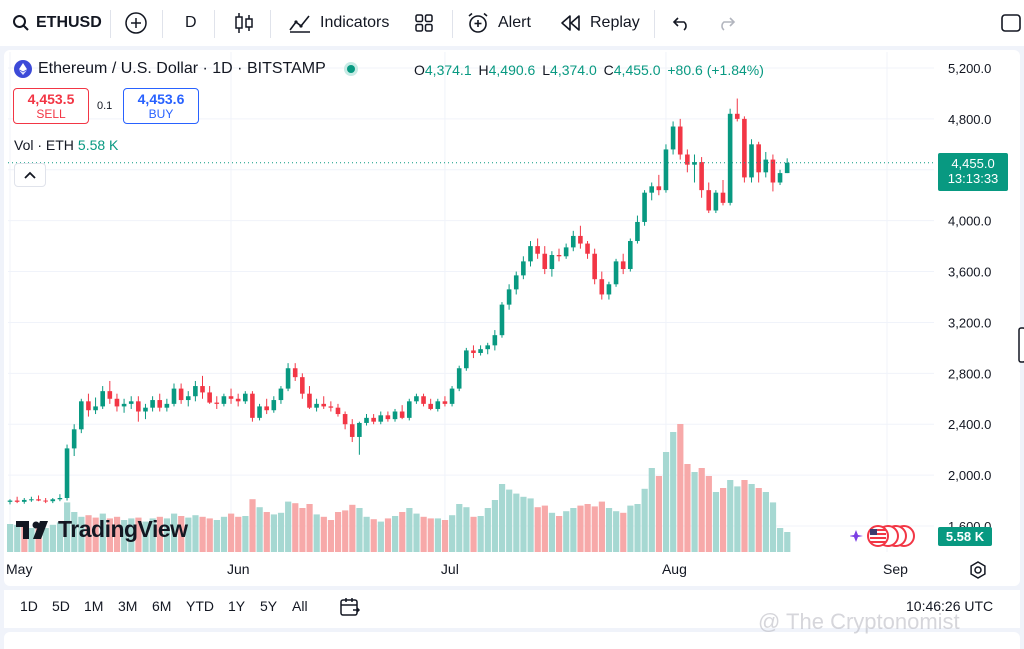  I want to click on collapse-legend-button, so click(30, 175).